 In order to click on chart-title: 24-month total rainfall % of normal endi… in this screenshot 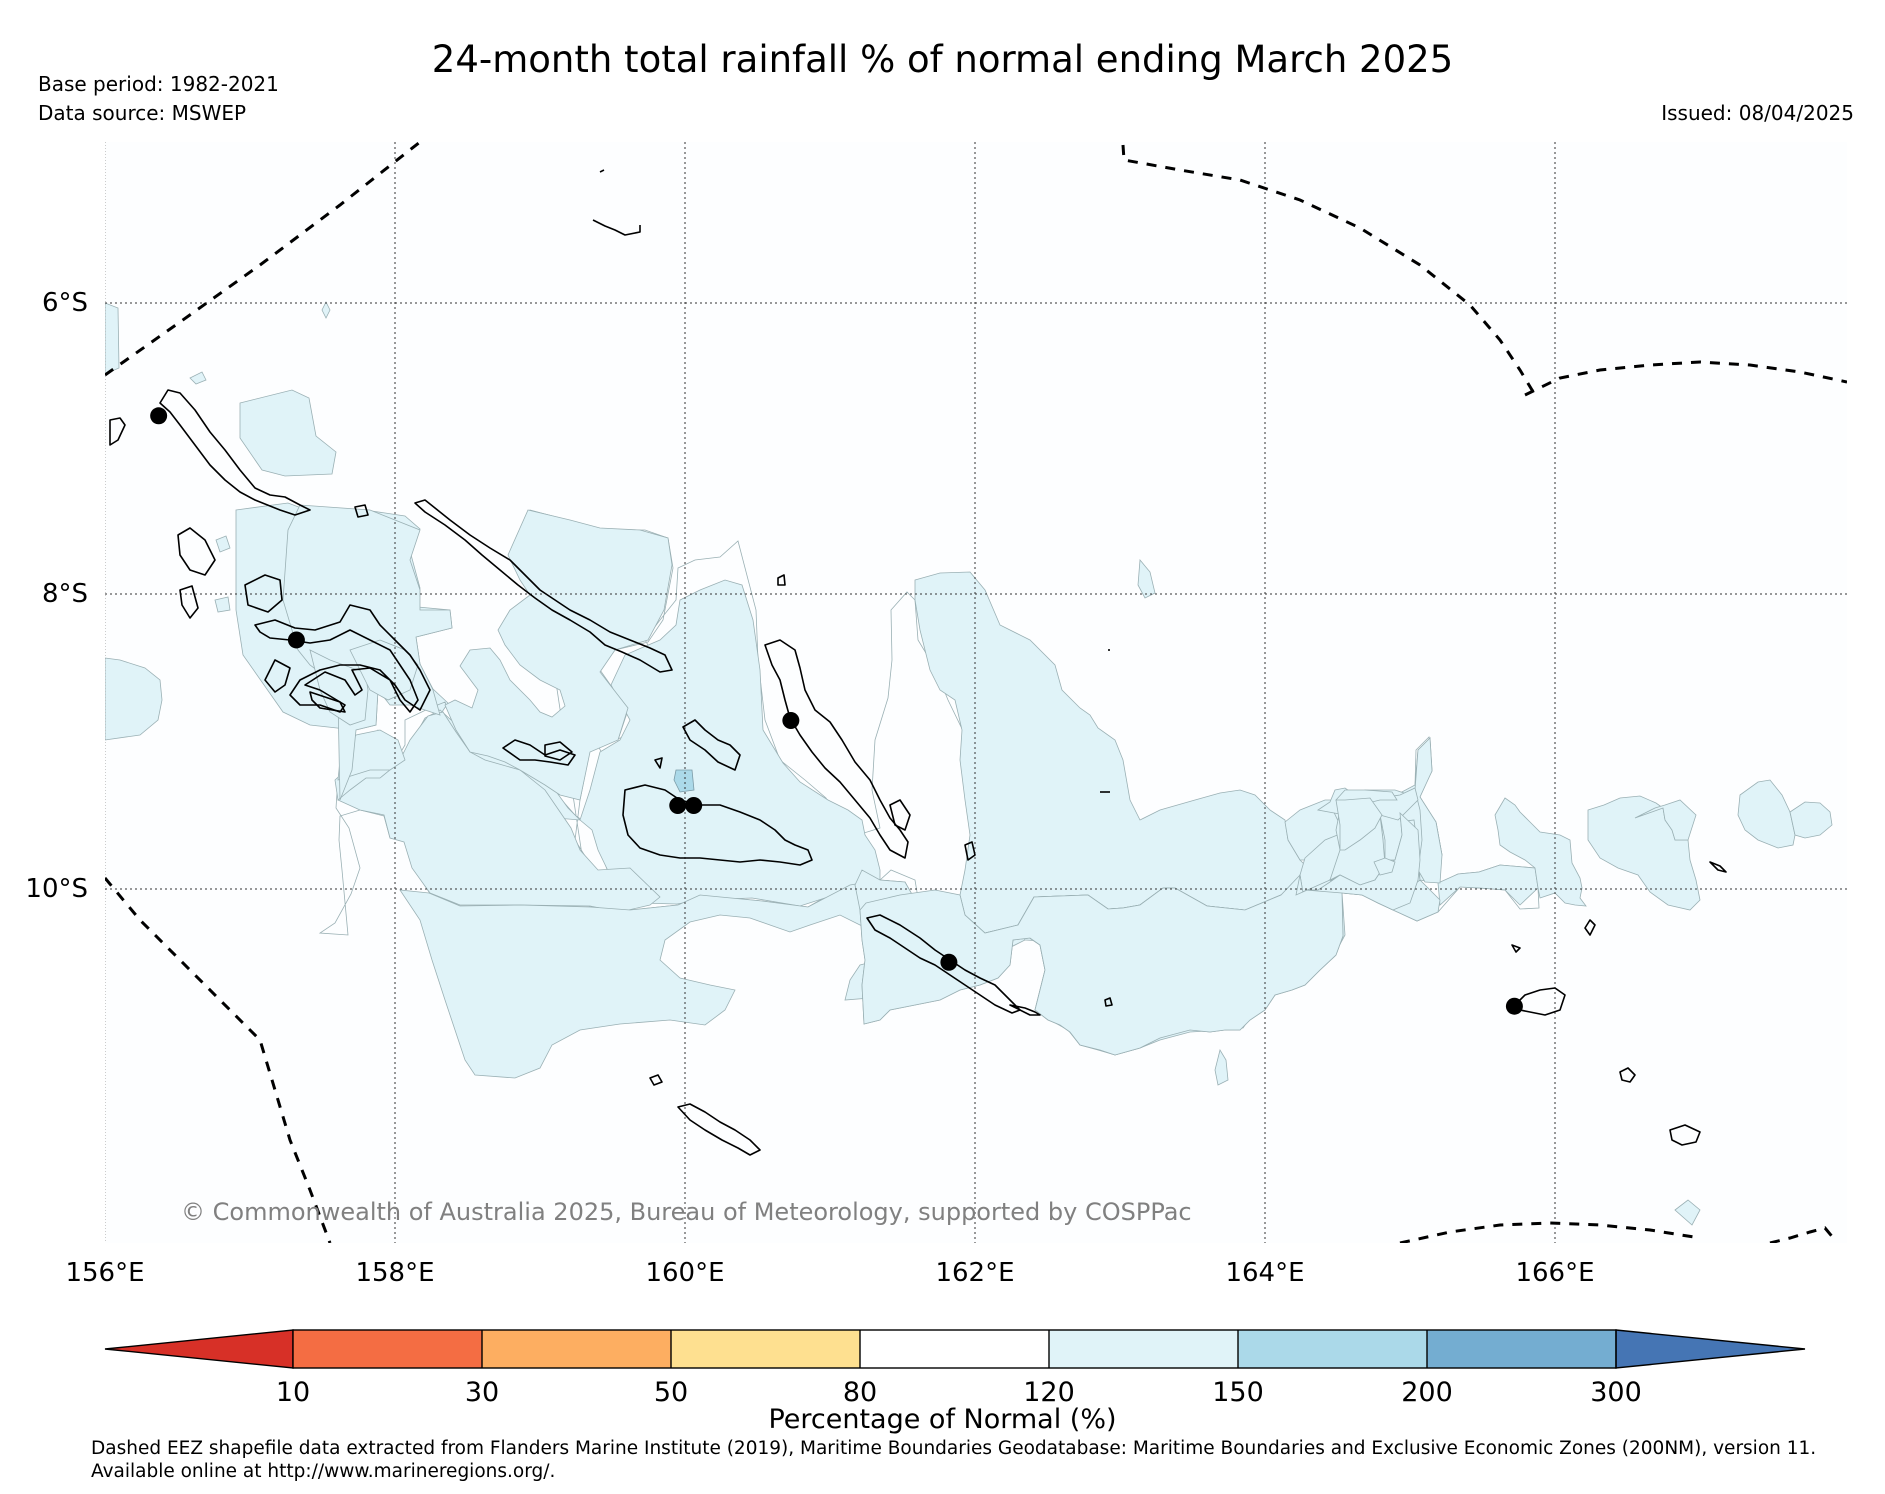, I will do `click(942, 59)`.